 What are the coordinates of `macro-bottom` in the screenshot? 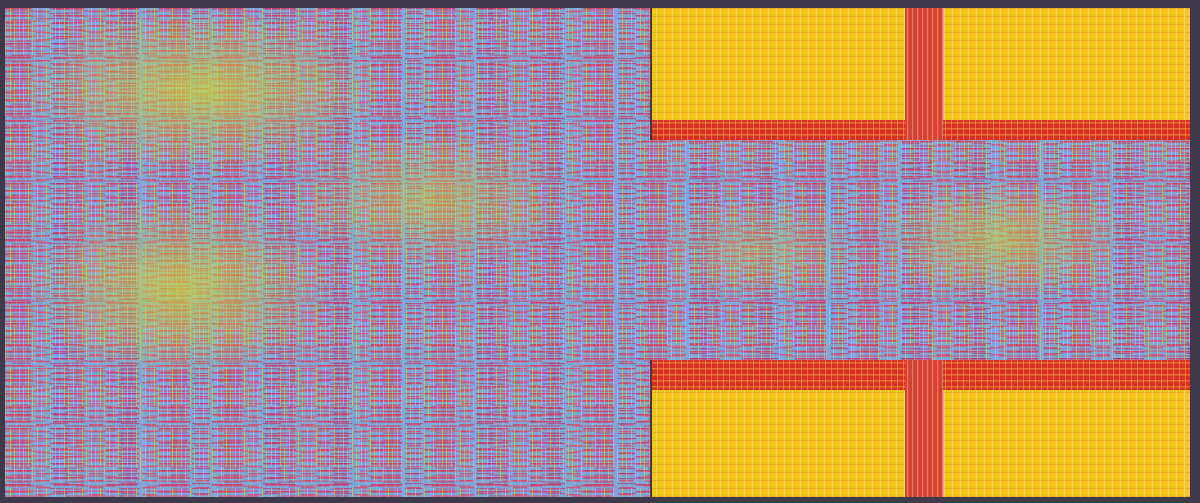 It's located at (921, 428).